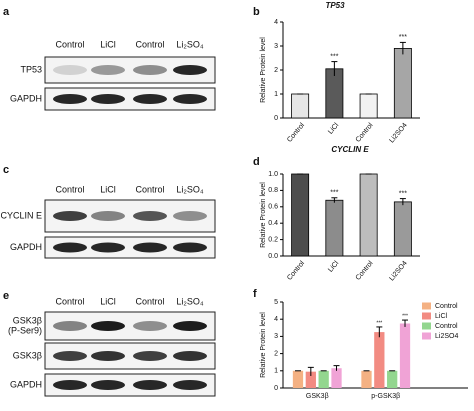  What do you see at coordinates (446, 306) in the screenshot?
I see `legend-label: Control` at bounding box center [446, 306].